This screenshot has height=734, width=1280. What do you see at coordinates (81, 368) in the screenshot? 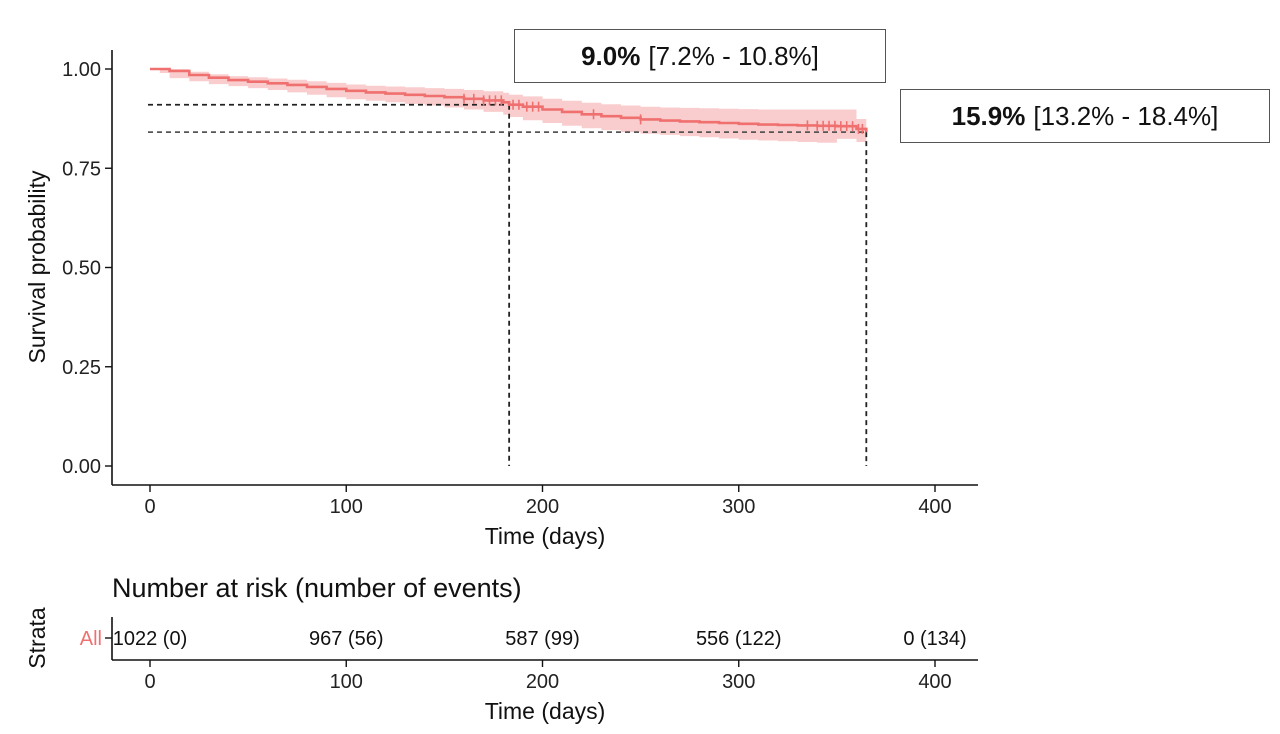
I see `y-tick-label: 0.25` at bounding box center [81, 368].